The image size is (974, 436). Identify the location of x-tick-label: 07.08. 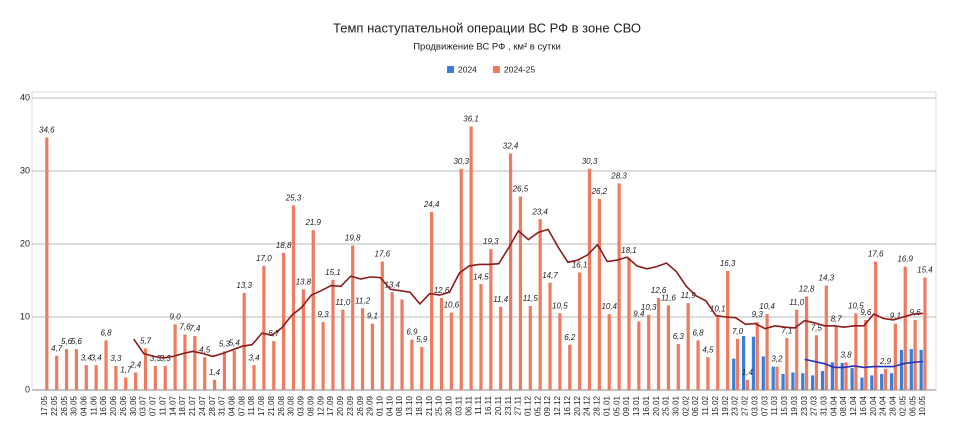
(241, 405).